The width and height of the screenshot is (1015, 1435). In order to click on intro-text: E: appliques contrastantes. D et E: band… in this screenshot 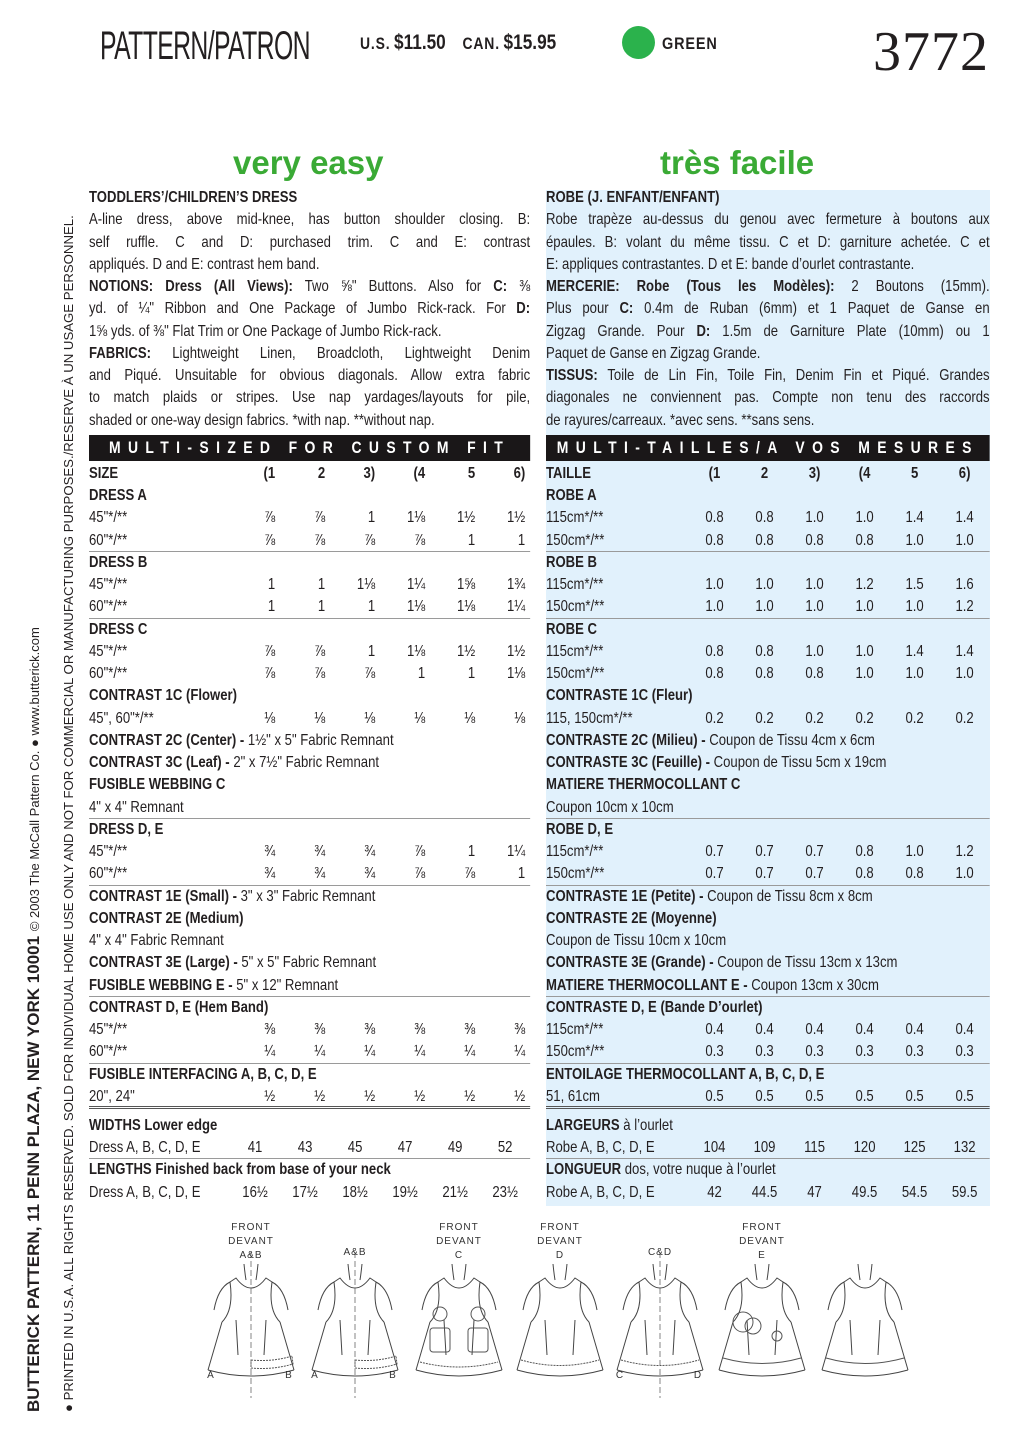, I will do `click(730, 264)`.